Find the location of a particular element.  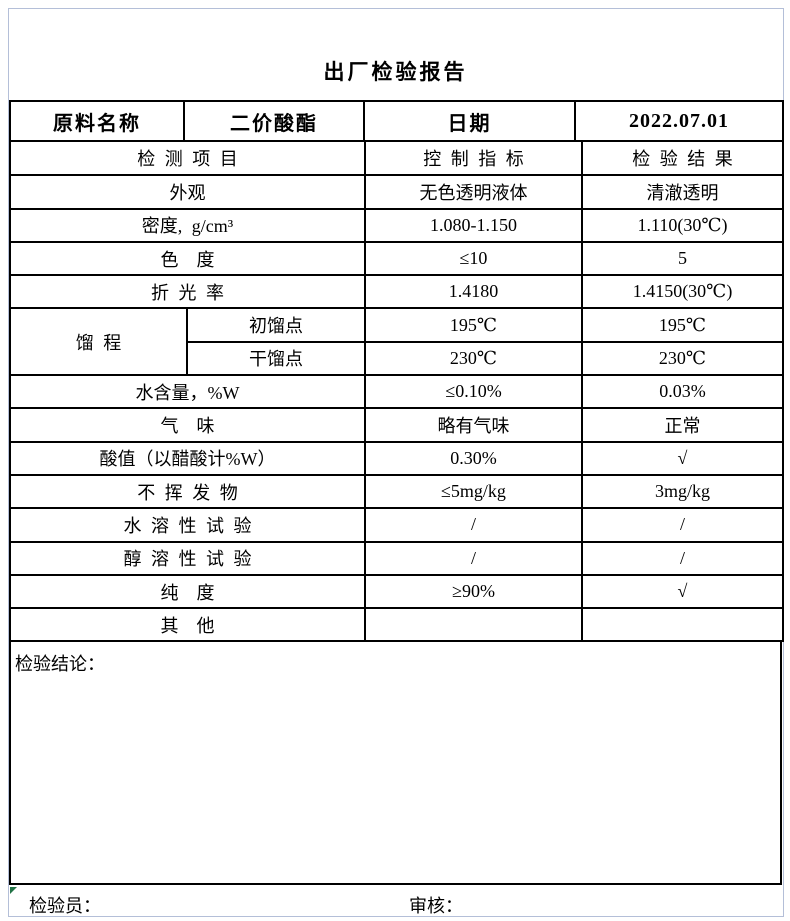

item-header-cell: 检 测 项 目 is located at coordinates (187, 159).